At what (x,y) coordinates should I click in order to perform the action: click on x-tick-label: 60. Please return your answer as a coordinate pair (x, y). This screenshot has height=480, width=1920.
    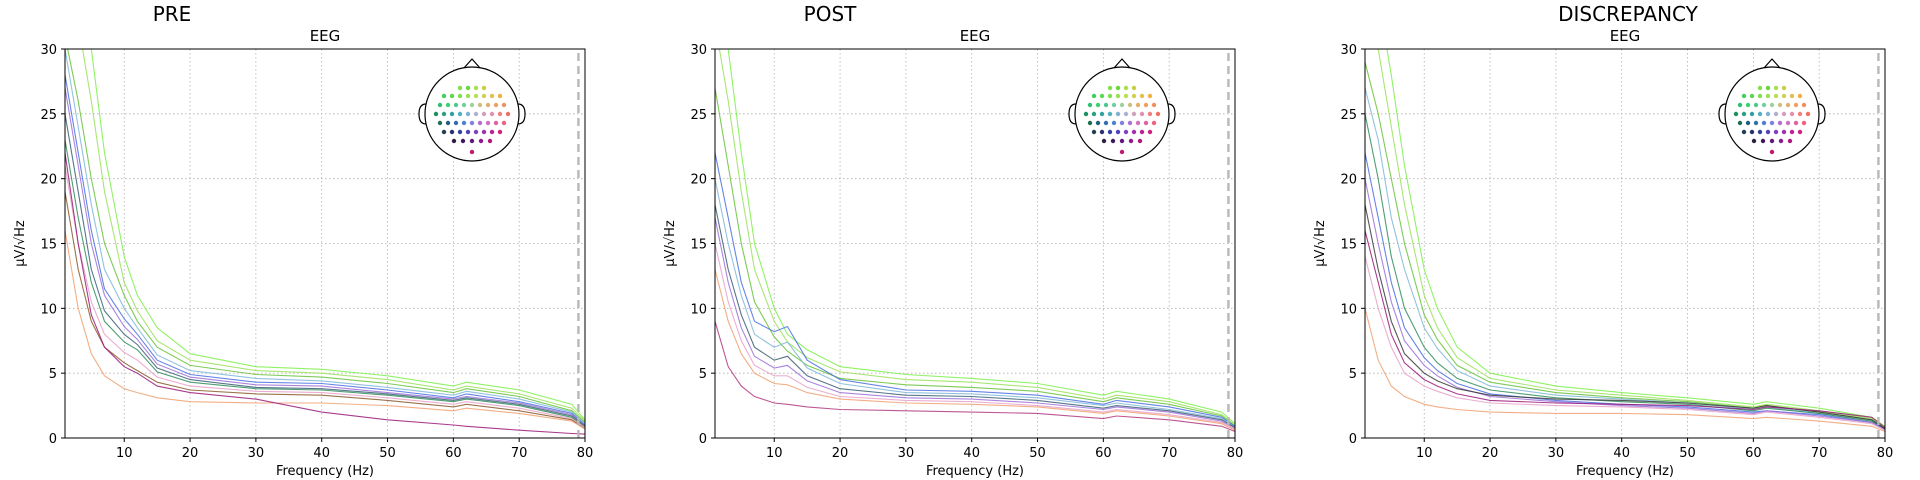
    Looking at the image, I should click on (1753, 453).